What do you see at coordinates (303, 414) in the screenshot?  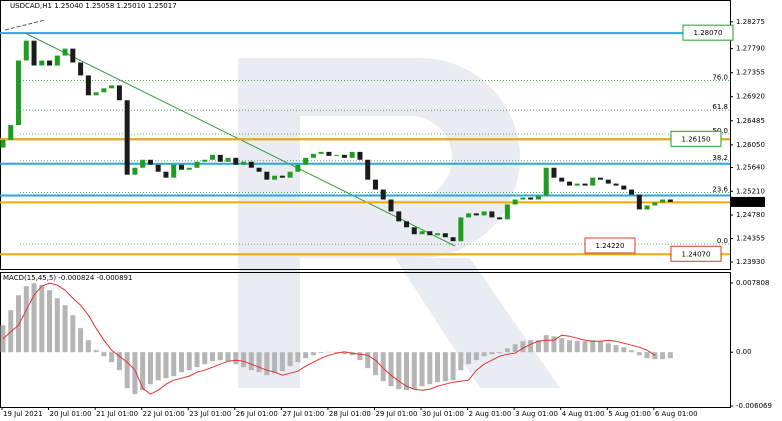 I see `x-tick-label: 27 Jul 01:00` at bounding box center [303, 414].